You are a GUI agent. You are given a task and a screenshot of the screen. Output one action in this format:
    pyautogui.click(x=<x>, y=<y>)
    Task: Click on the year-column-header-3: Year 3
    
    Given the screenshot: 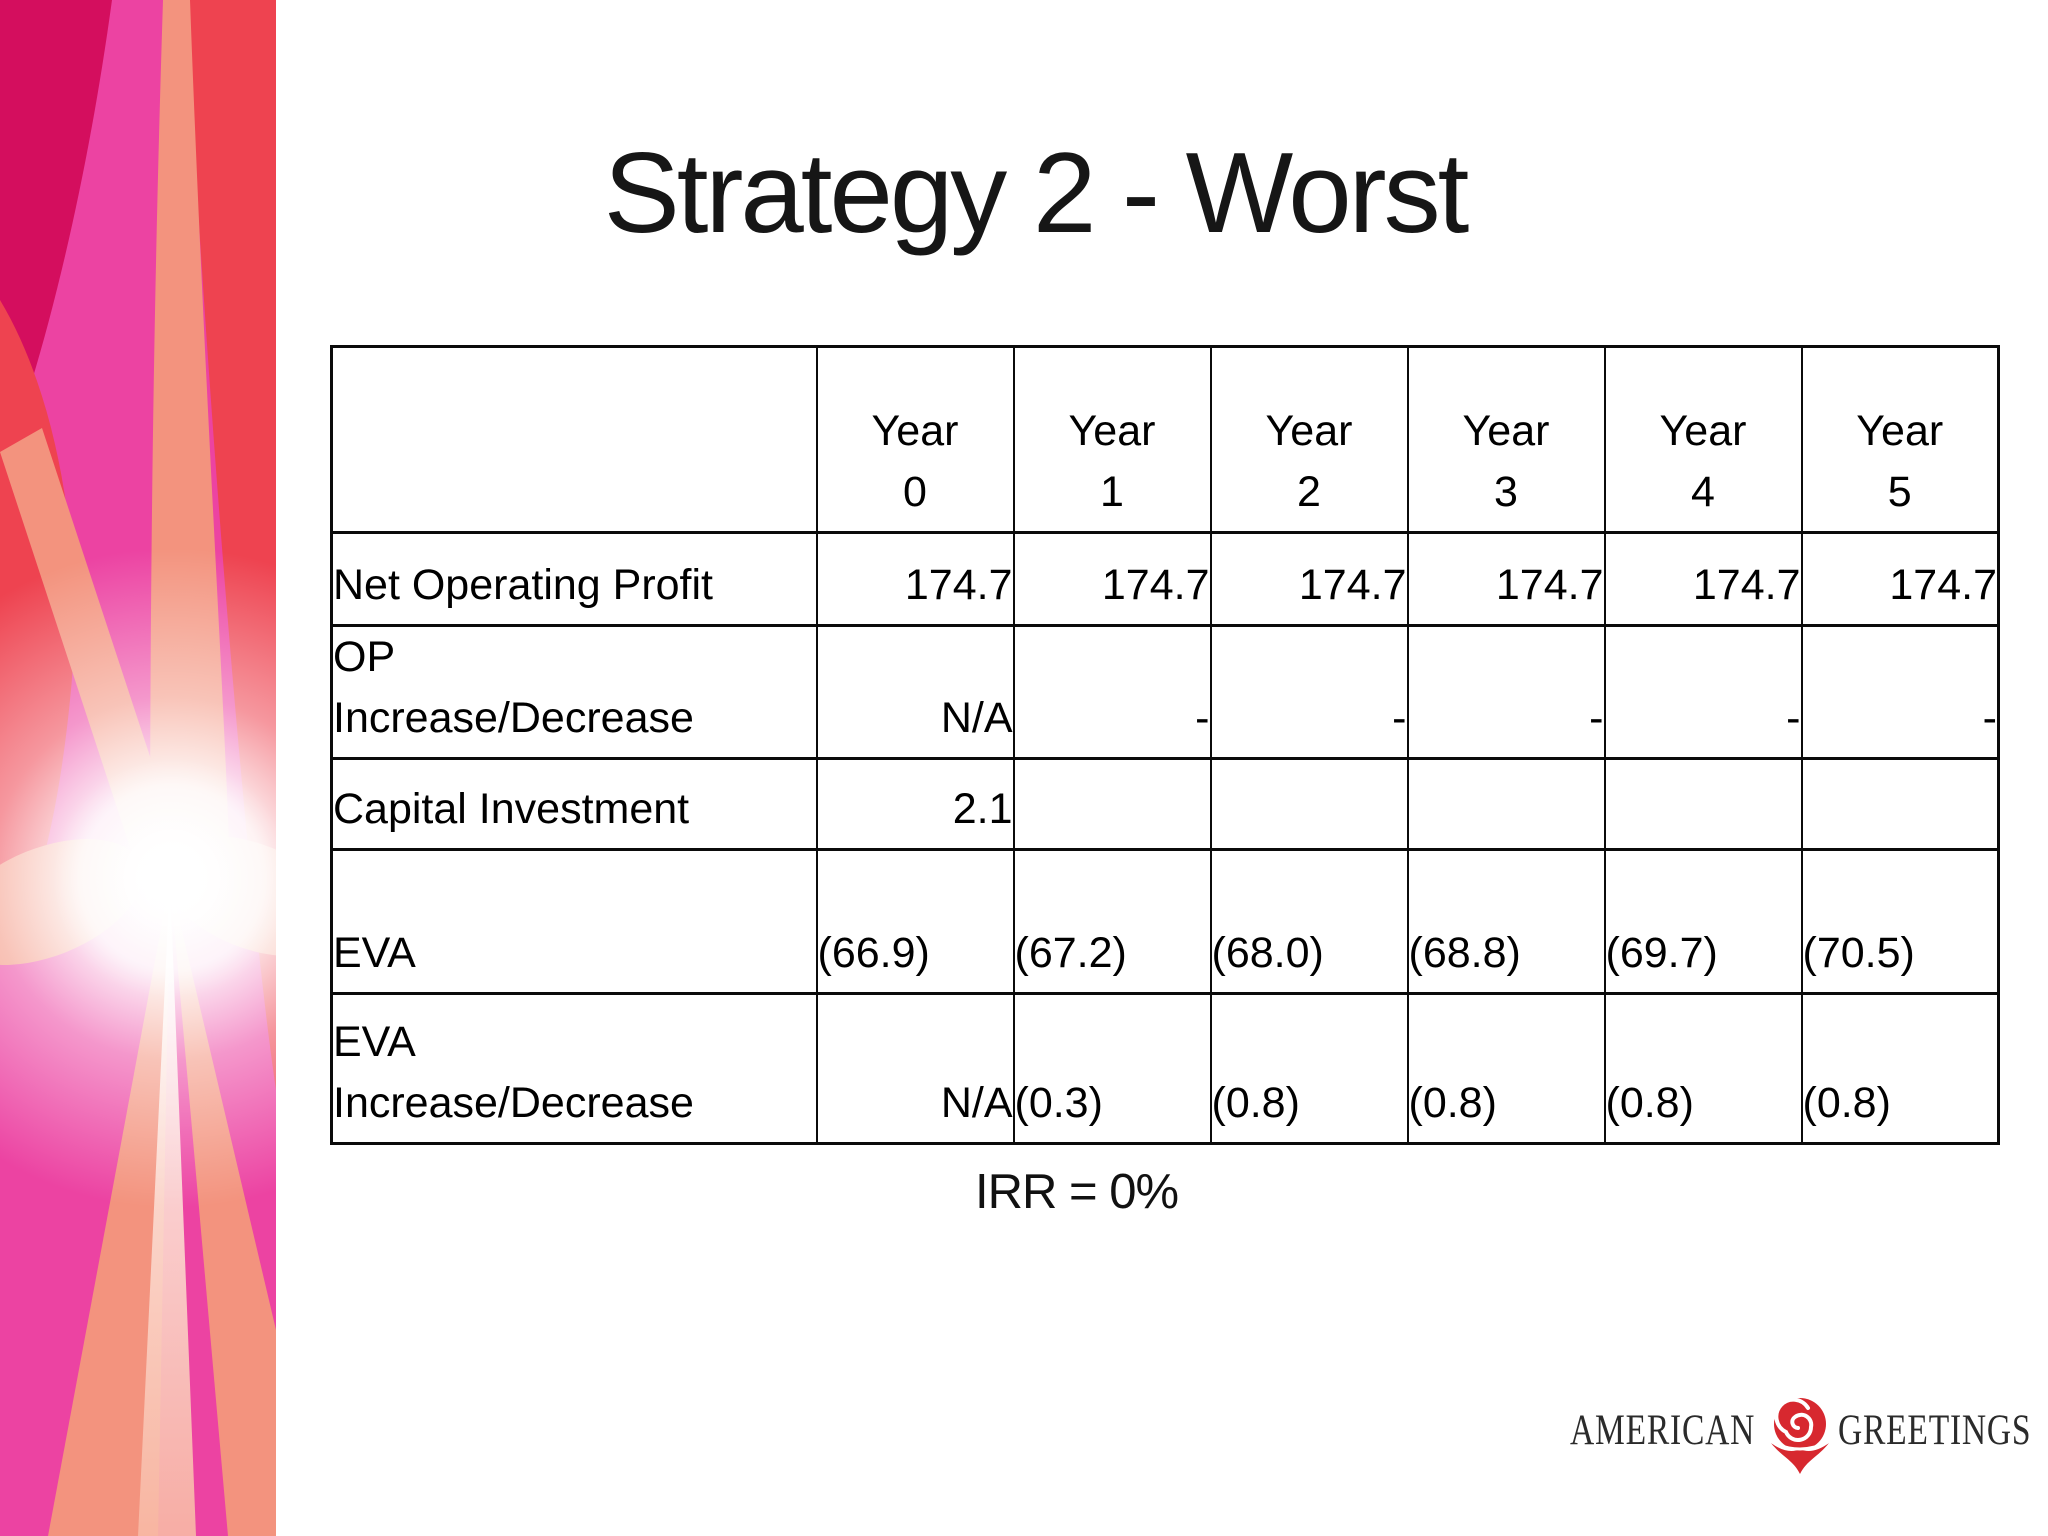 What is the action you would take?
    pyautogui.click(x=1506, y=439)
    